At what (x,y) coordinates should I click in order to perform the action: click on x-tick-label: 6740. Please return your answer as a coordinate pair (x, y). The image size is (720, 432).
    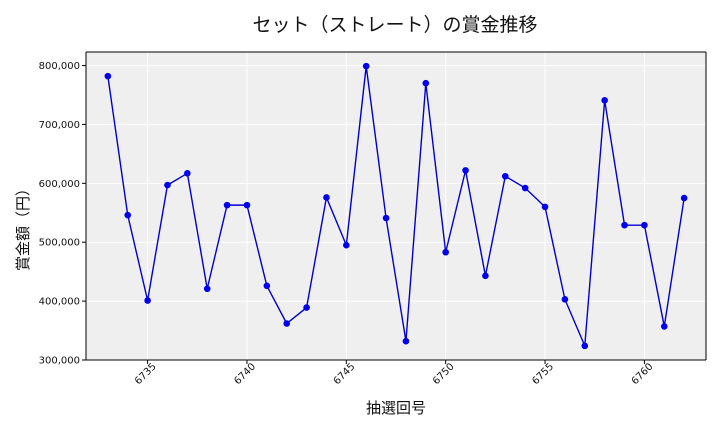
    Looking at the image, I should click on (245, 374).